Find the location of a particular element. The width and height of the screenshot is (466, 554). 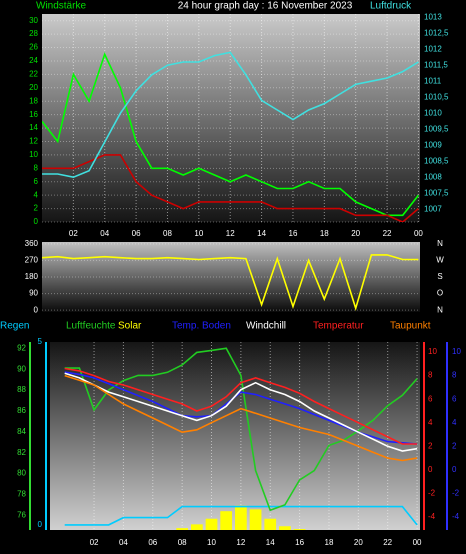

y-tick-label: -2 is located at coordinates (432, 493).